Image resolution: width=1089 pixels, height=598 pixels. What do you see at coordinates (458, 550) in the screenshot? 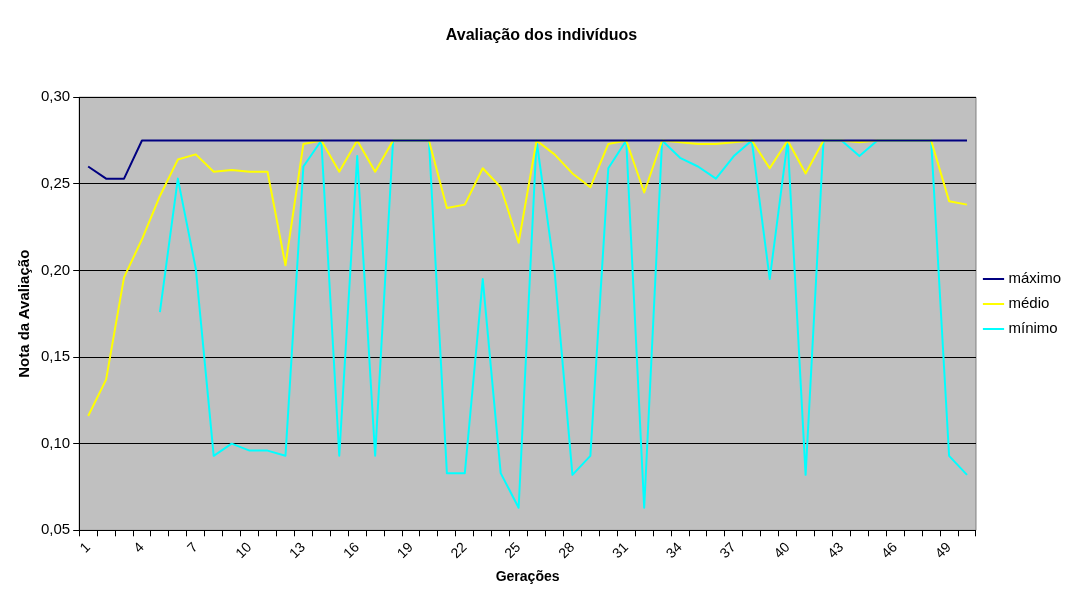
I see `x-tick-label: 22` at bounding box center [458, 550].